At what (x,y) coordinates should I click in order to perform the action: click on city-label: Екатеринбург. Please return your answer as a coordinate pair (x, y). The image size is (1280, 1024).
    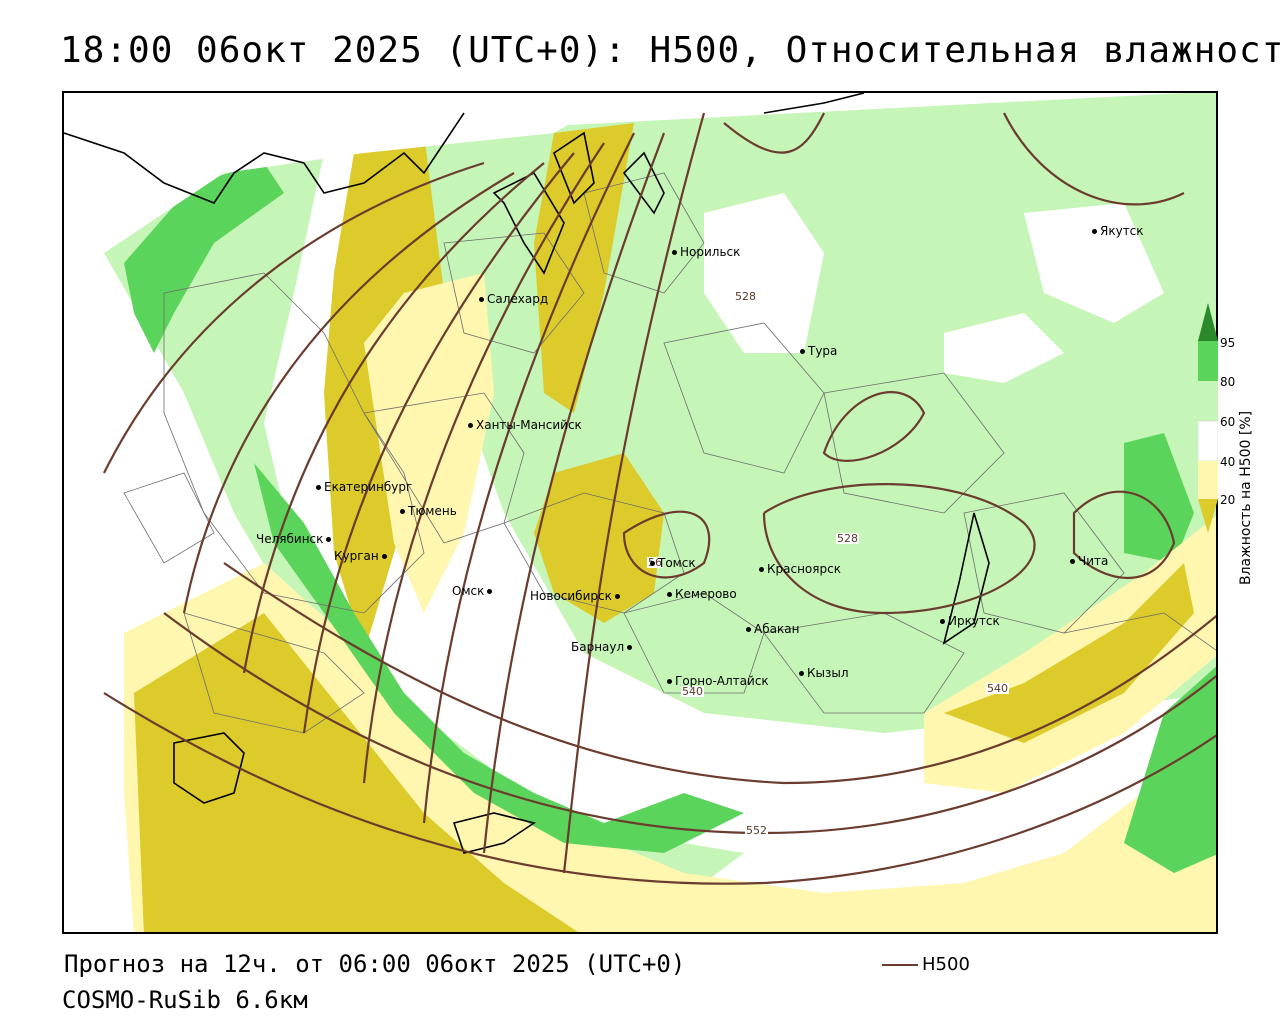
    Looking at the image, I should click on (368, 487).